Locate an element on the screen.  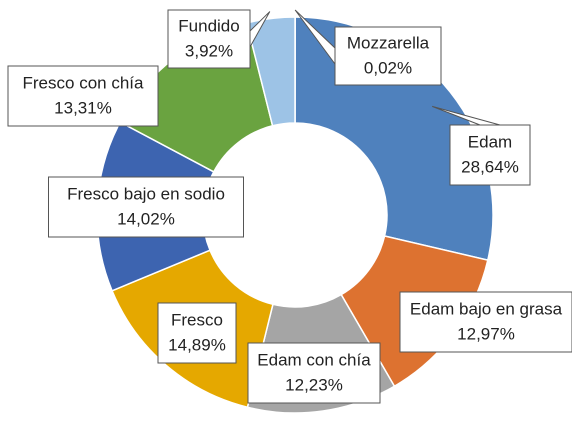
category-label: Edam bajo en grasa is located at coordinates (486, 308).